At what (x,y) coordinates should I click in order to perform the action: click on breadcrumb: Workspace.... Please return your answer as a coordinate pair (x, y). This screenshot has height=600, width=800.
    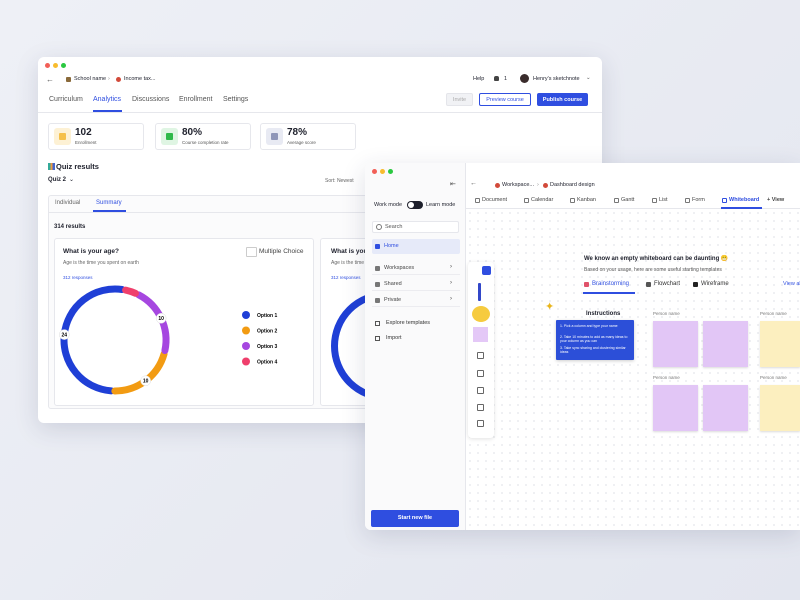
    Looking at the image, I should click on (518, 185).